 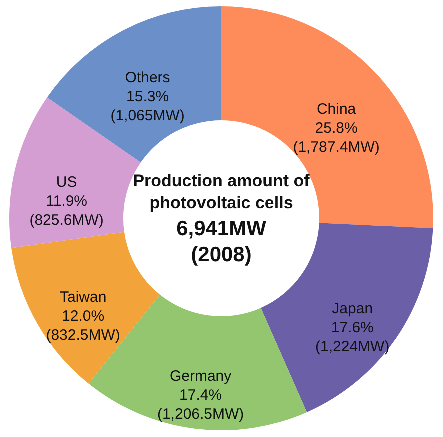 I want to click on slice-label: China, so click(x=336, y=109).